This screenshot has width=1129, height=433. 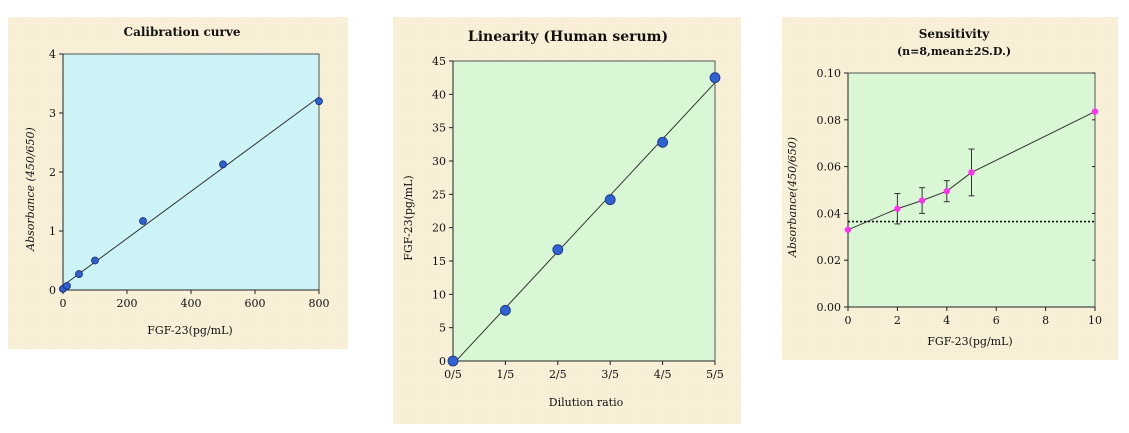 What do you see at coordinates (715, 374) in the screenshot?
I see `x-tick-label: 5/5` at bounding box center [715, 374].